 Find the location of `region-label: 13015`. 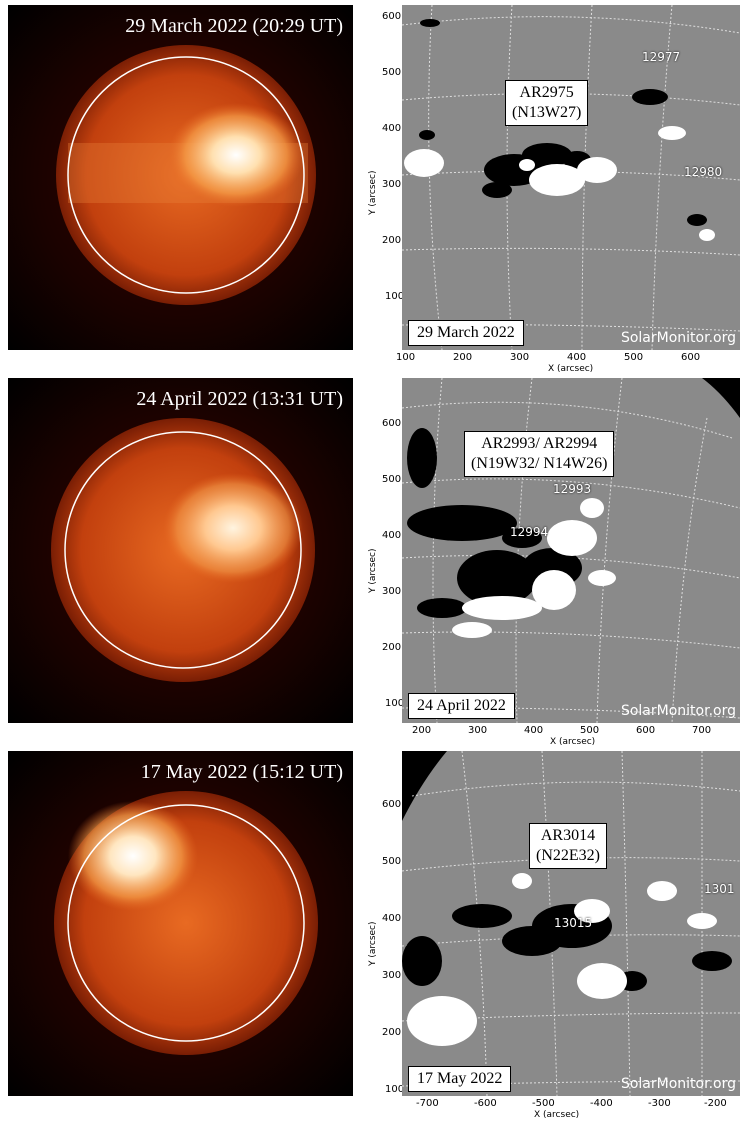

region-label: 13015 is located at coordinates (573, 923).